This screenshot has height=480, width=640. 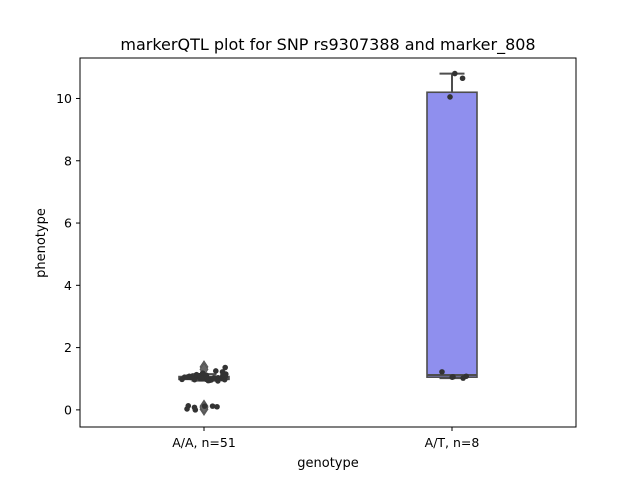 I want to click on y-tick-label: 10, so click(x=64, y=98).